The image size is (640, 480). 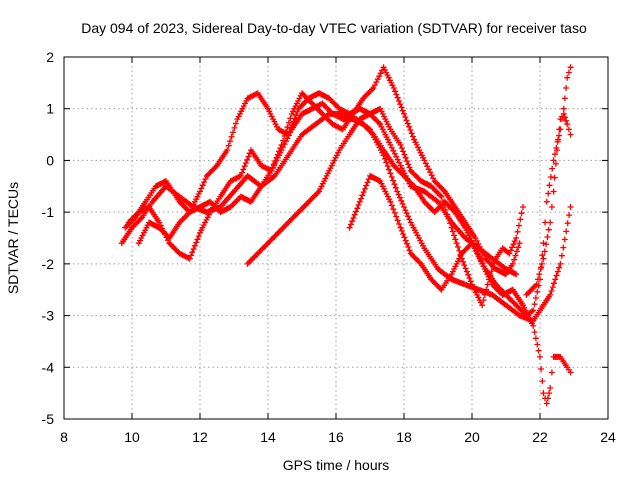 What do you see at coordinates (336, 465) in the screenshot?
I see `x-axis-label: GPS time / hours` at bounding box center [336, 465].